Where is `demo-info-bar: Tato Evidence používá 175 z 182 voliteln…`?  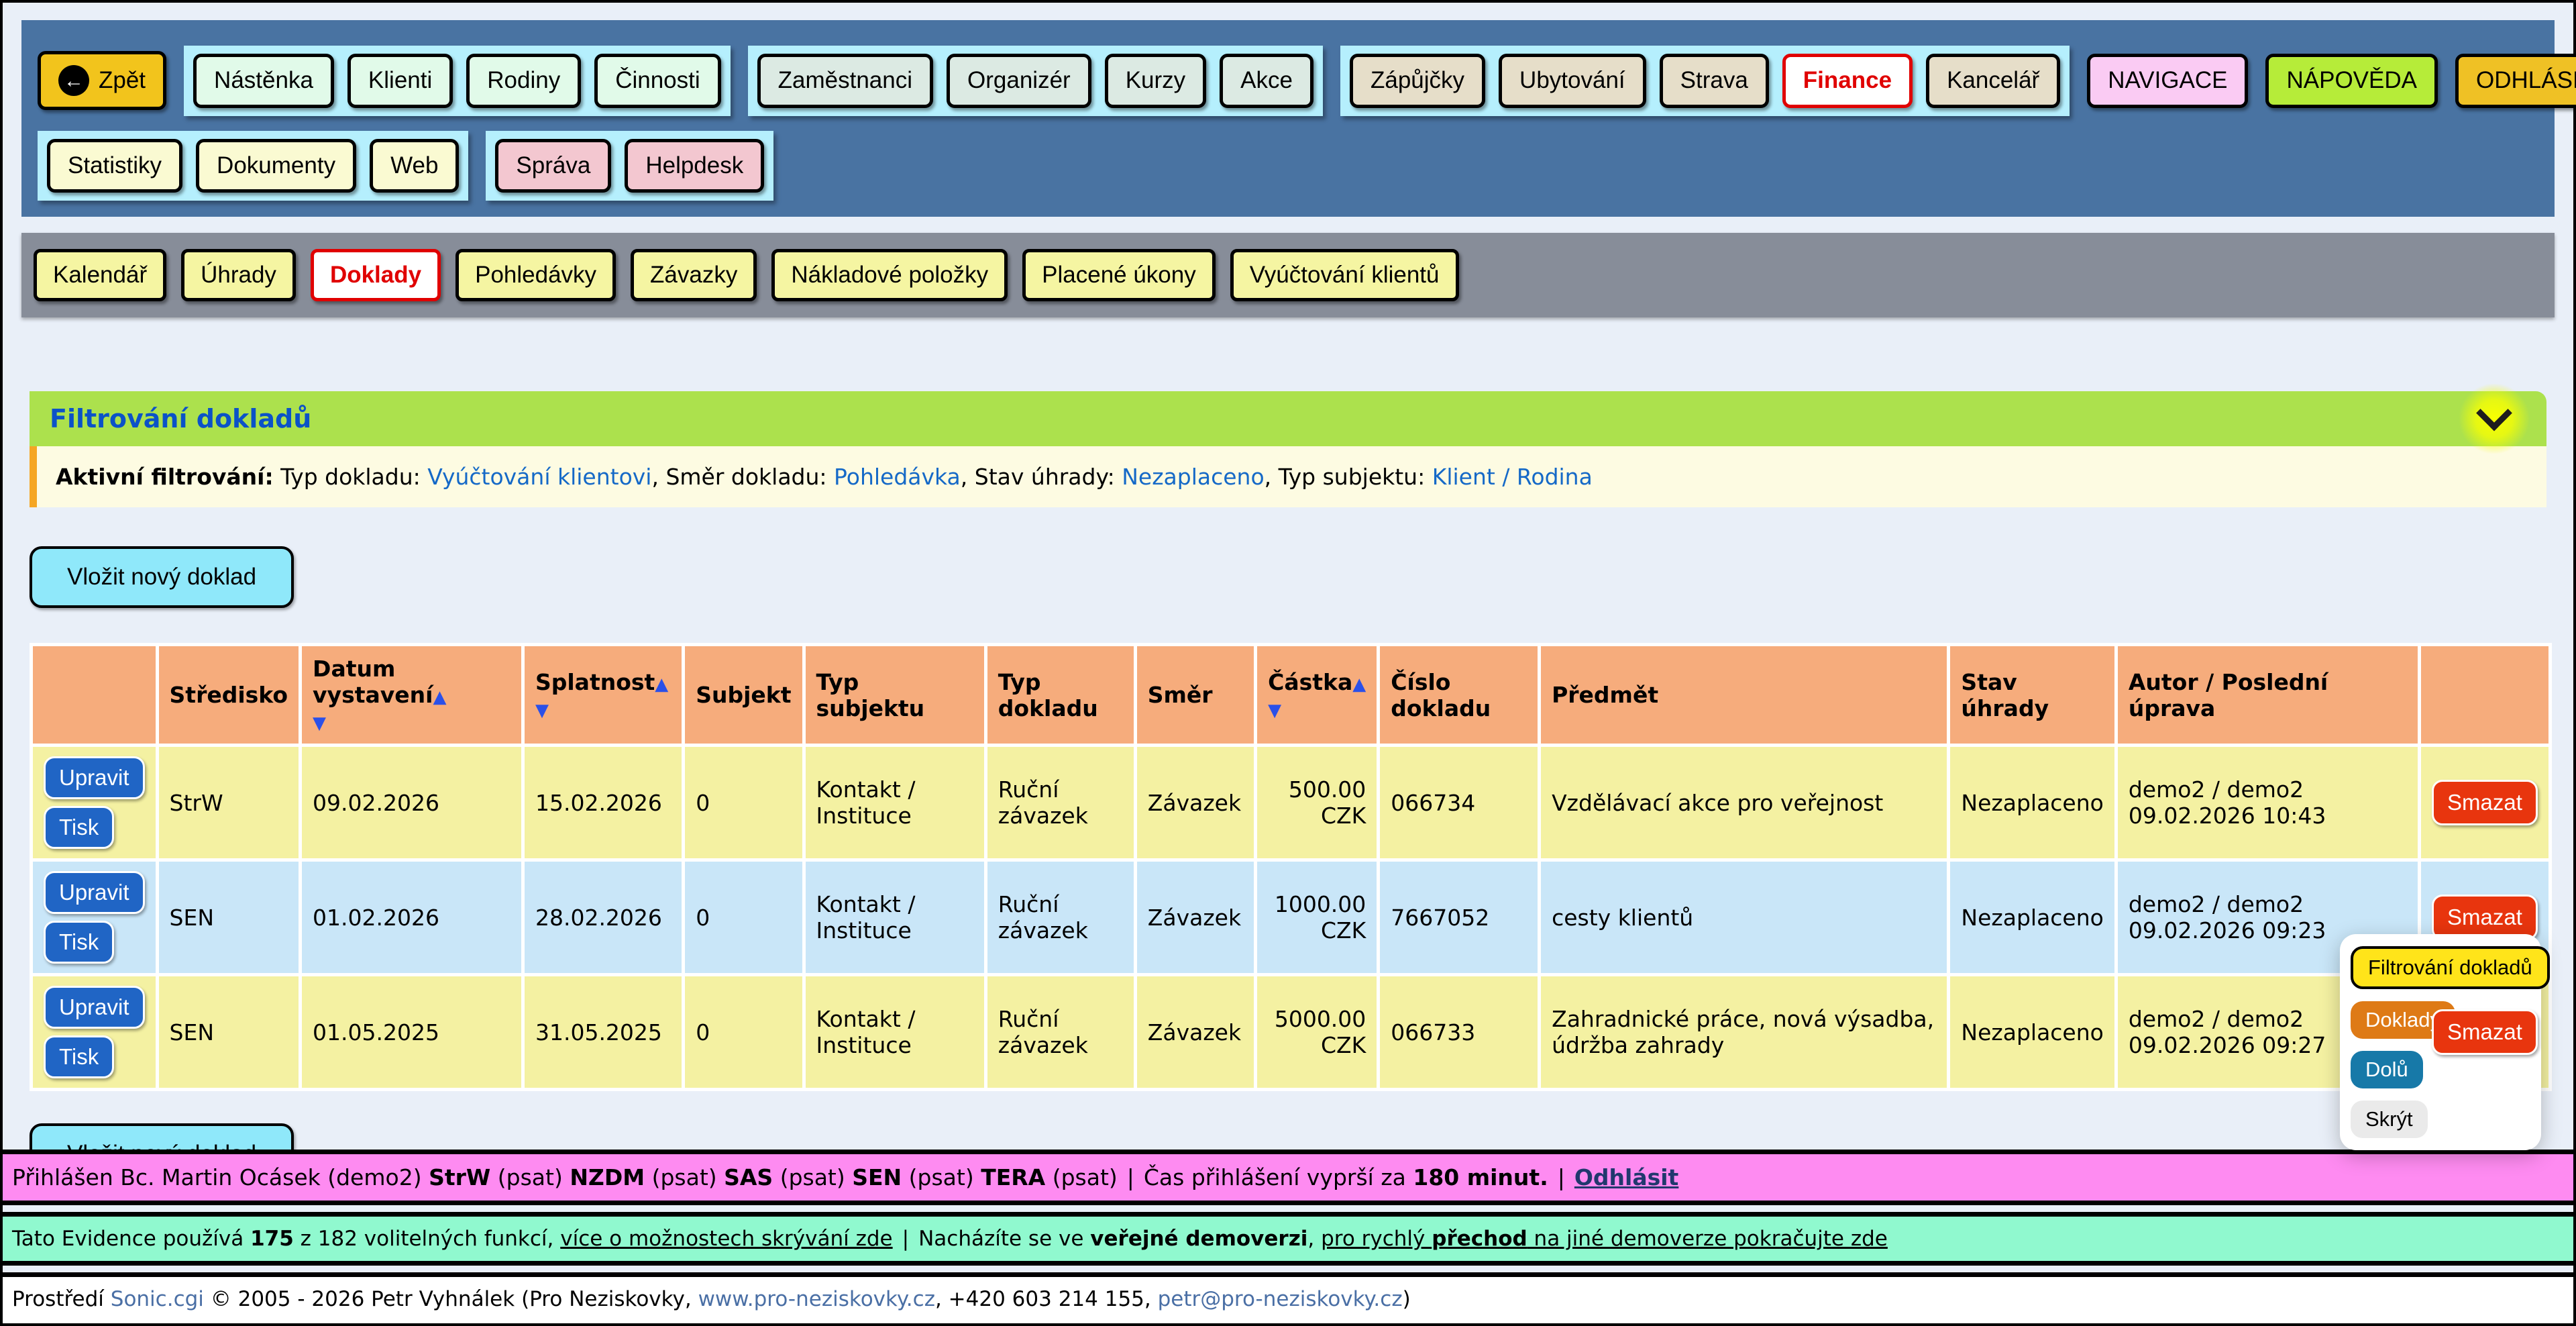 demo-info-bar: Tato Evidence používá 175 z 182 voliteln… is located at coordinates (1288, 1239).